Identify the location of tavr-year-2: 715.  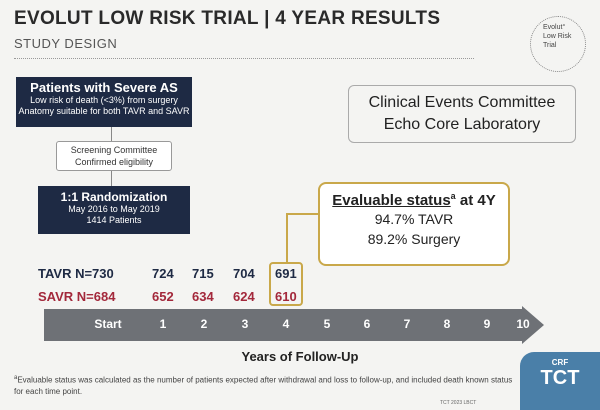
(203, 273).